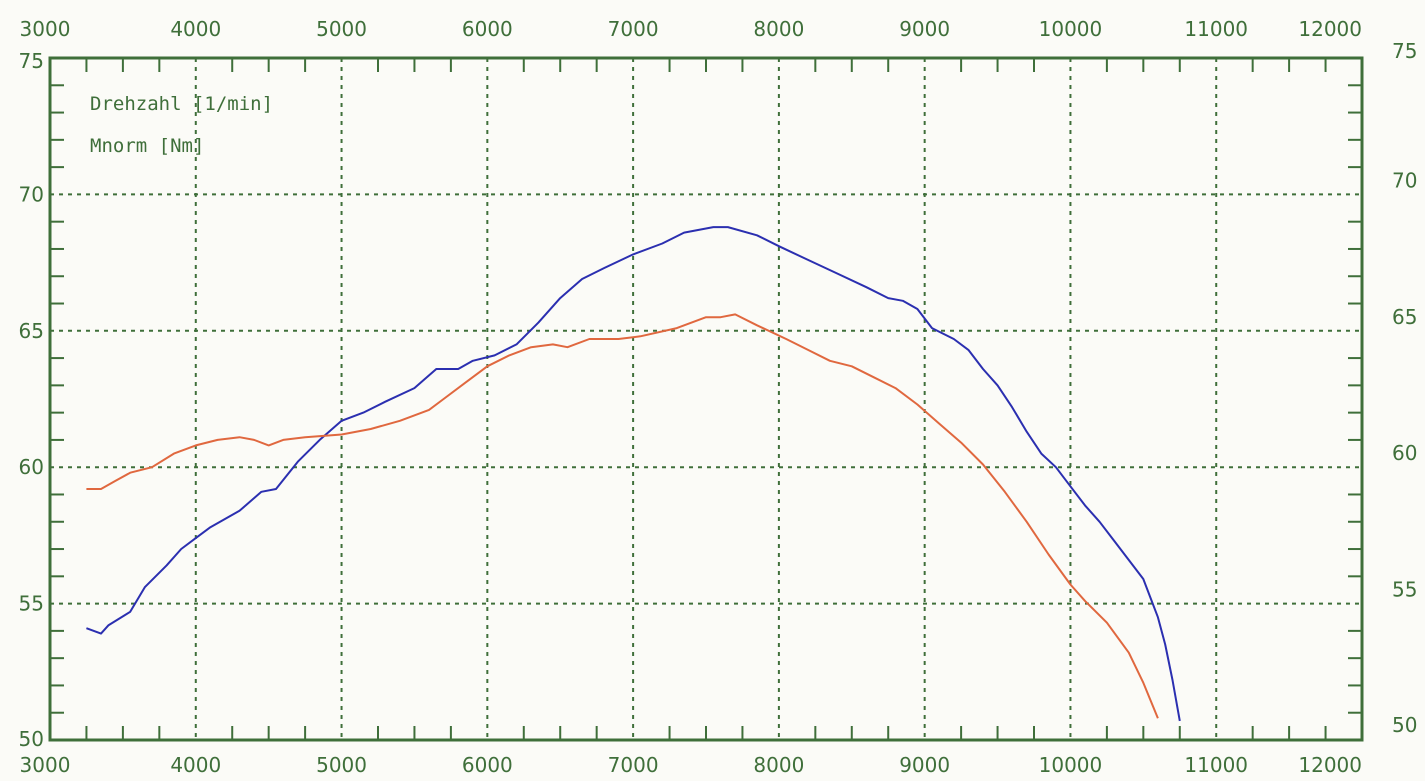  Describe the element at coordinates (147, 146) in the screenshot. I see `legend-entry-mnorm: Mnorm [Nm]` at that location.